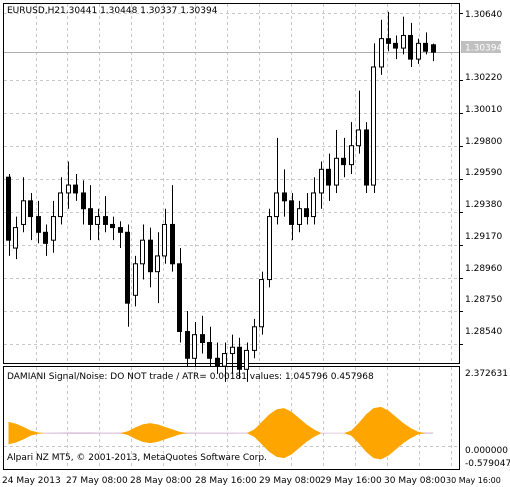 This screenshot has height=487, width=510. I want to click on time-tick-label: 27 May 08:00, so click(97, 481).